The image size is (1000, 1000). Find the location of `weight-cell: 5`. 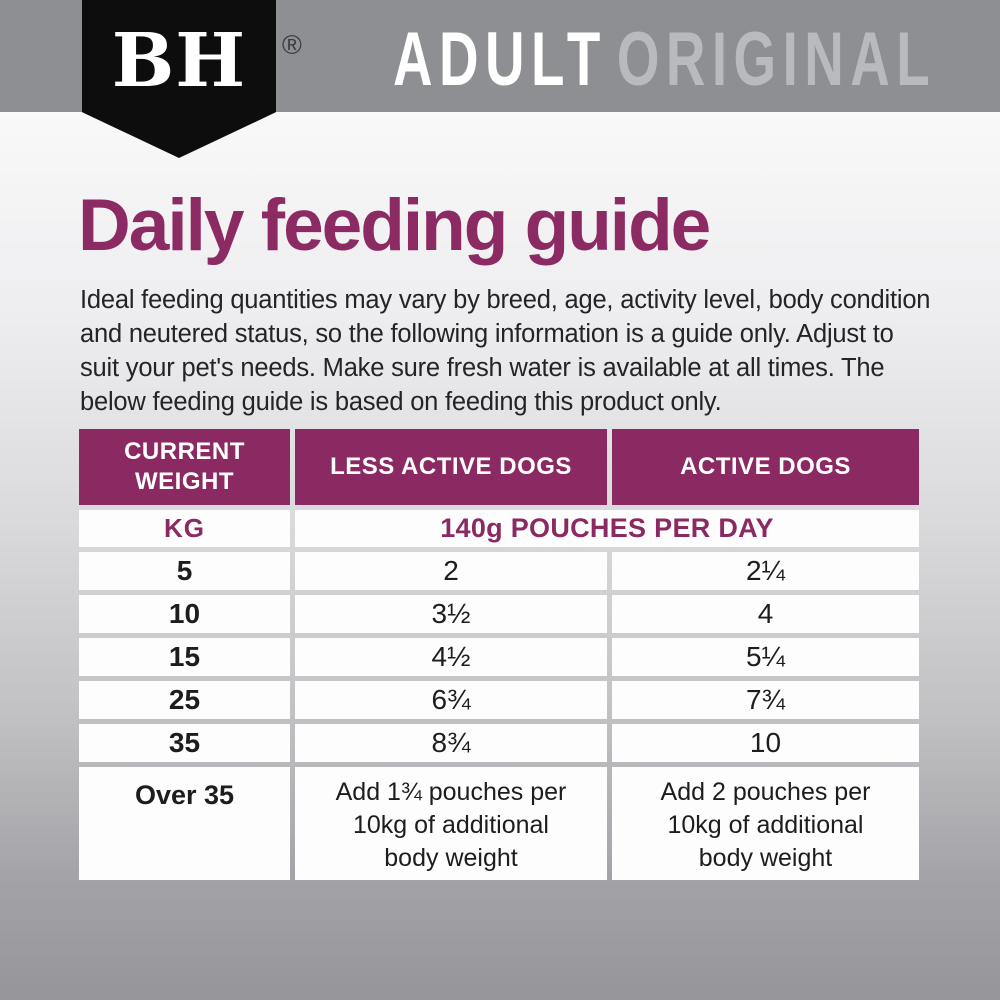

weight-cell: 5 is located at coordinates (184, 571).